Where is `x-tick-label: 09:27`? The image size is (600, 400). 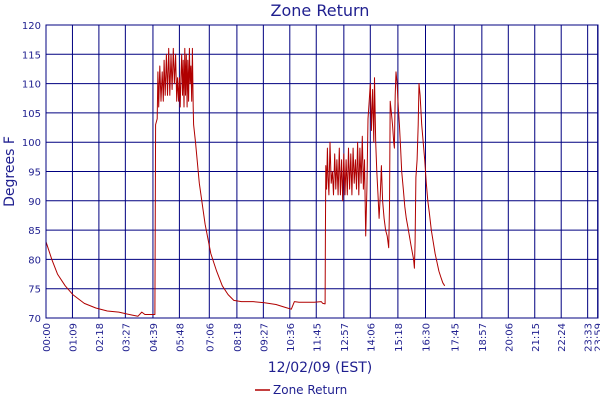
x-tick-label: 09:27 is located at coordinates (264, 337).